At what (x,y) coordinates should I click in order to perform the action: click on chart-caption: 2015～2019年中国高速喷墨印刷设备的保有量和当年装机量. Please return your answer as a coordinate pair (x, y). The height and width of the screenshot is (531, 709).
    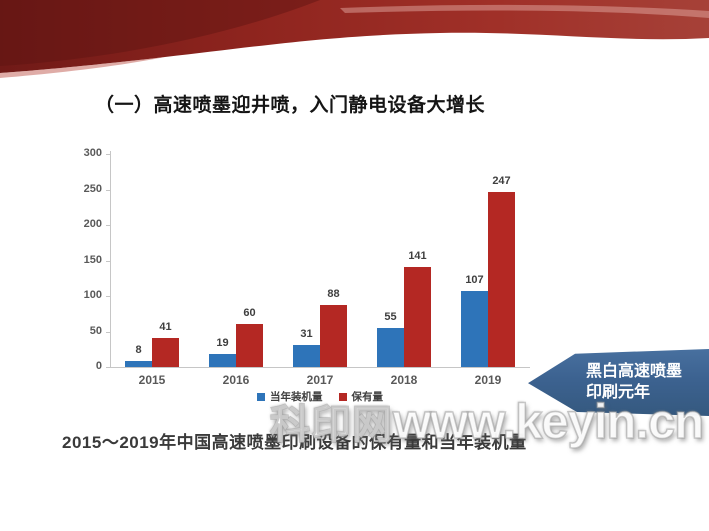
    Looking at the image, I should click on (294, 442).